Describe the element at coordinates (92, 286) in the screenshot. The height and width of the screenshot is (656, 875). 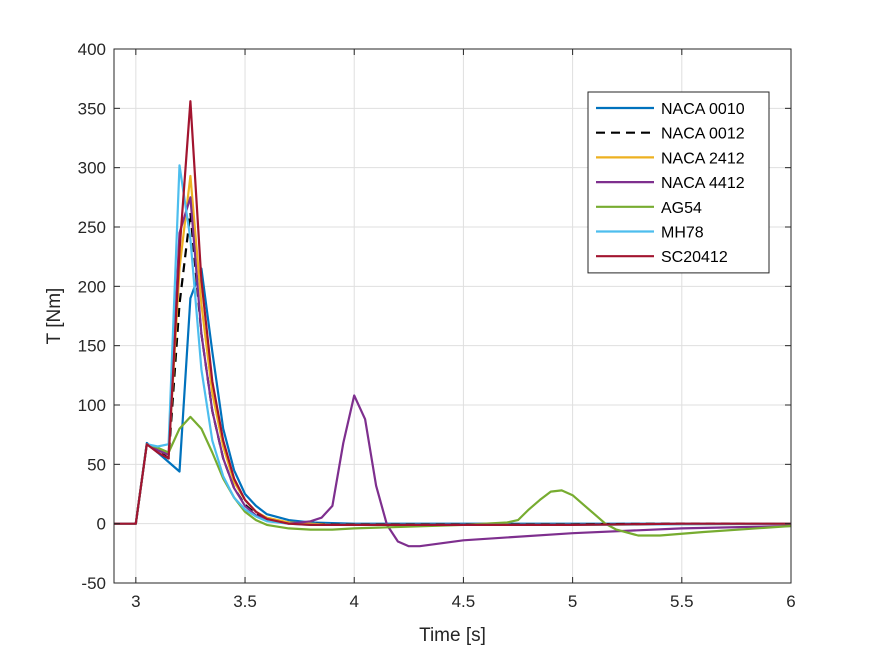
I see `y-tick-label: 200` at that location.